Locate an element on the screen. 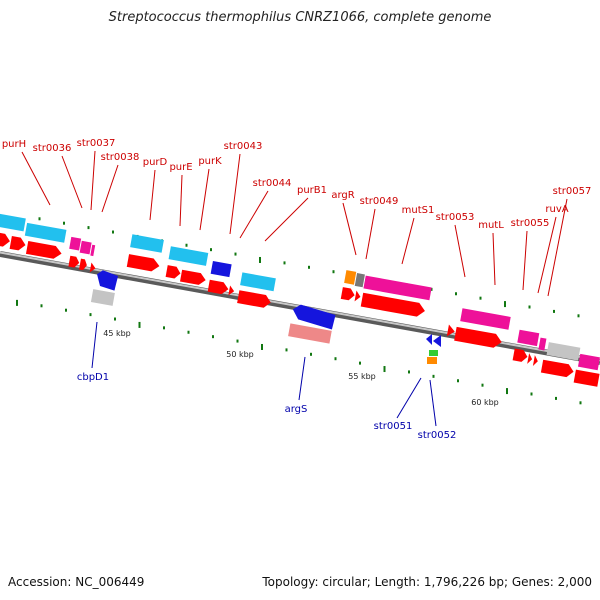  gene-label-mutL: mutL is located at coordinates (491, 225).